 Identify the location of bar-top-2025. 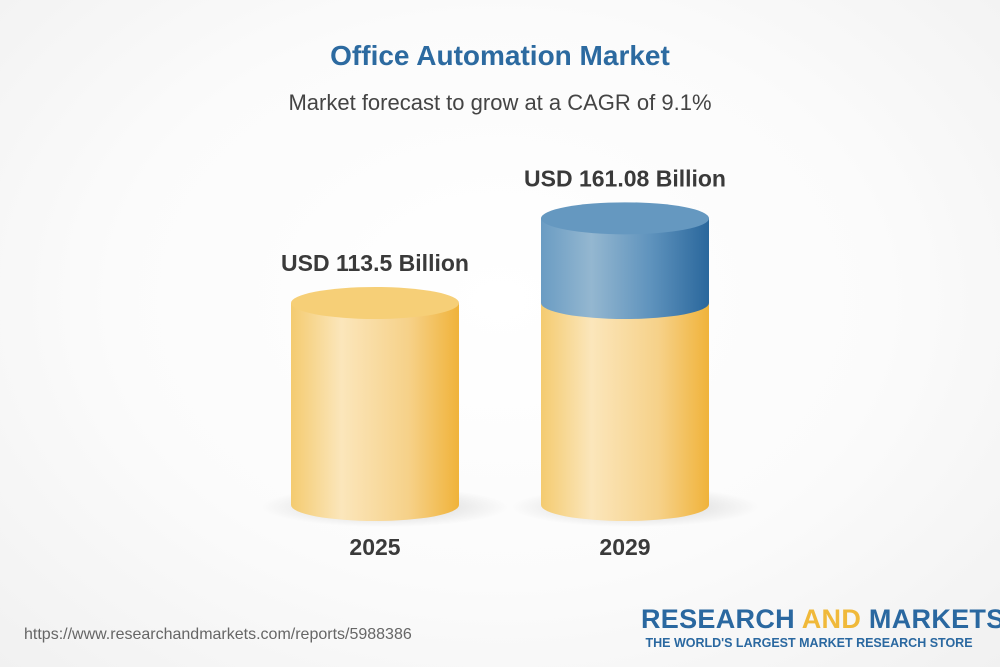
(375, 303).